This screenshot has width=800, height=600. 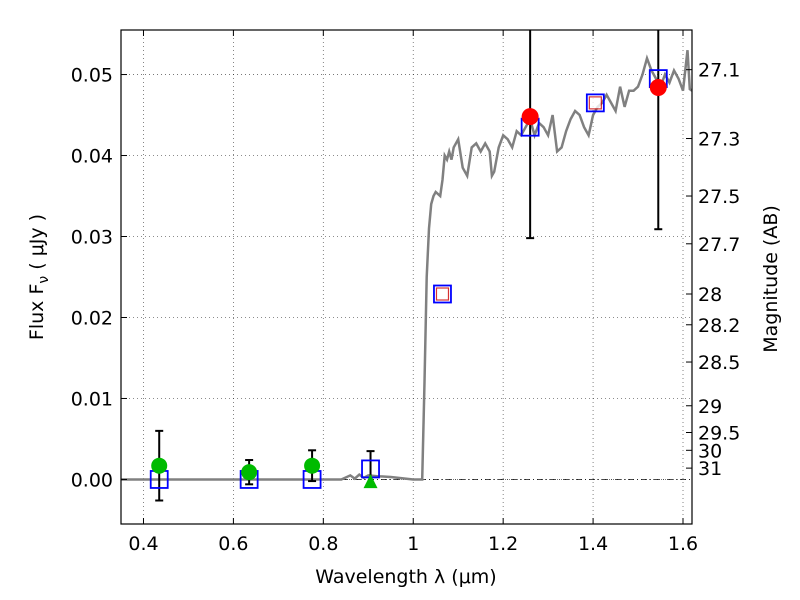 What do you see at coordinates (683, 544) in the screenshot?
I see `x-tick-label: 1.6` at bounding box center [683, 544].